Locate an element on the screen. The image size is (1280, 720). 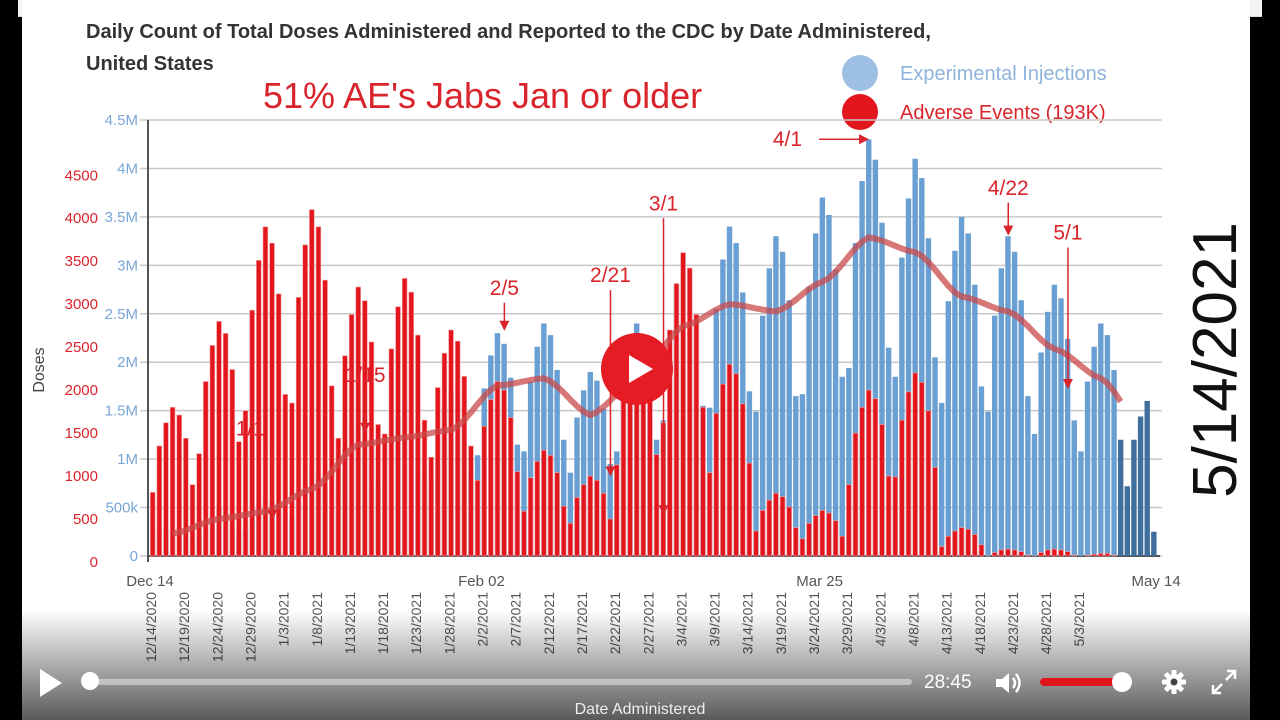
big-play-button is located at coordinates (637, 369).